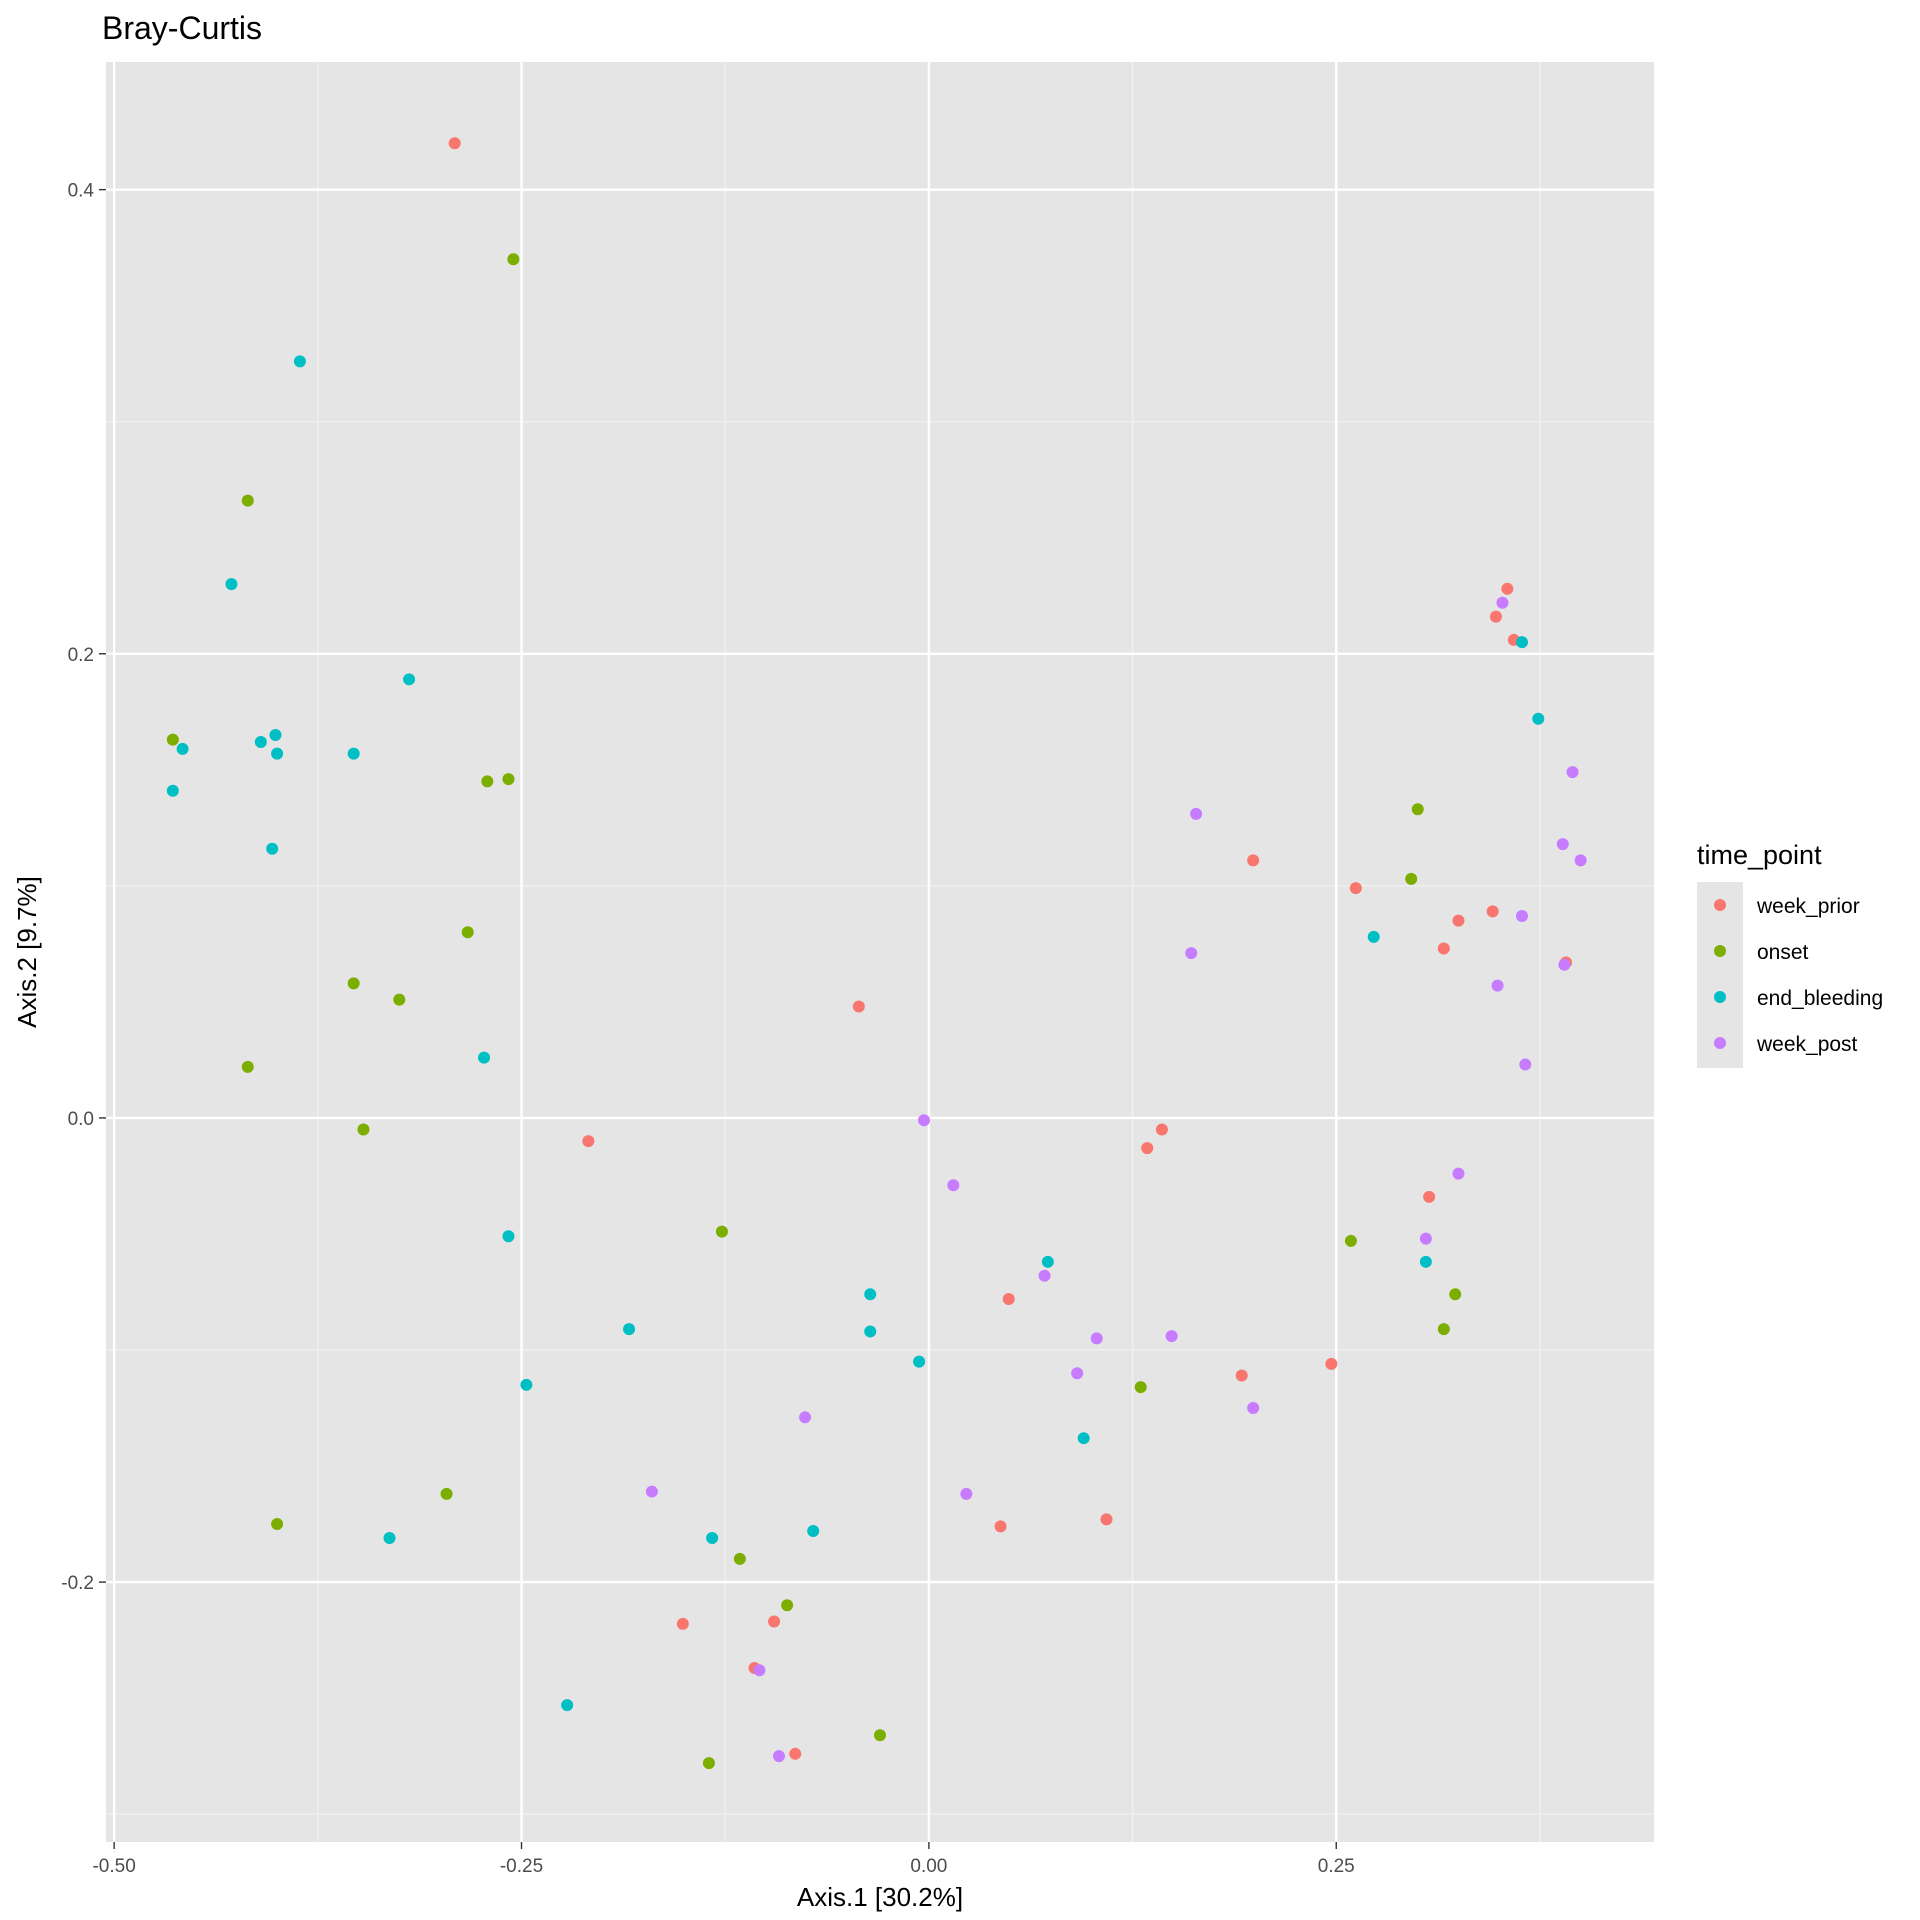  Describe the element at coordinates (1808, 906) in the screenshot. I see `legend-label-week_prior: week_prior` at that location.